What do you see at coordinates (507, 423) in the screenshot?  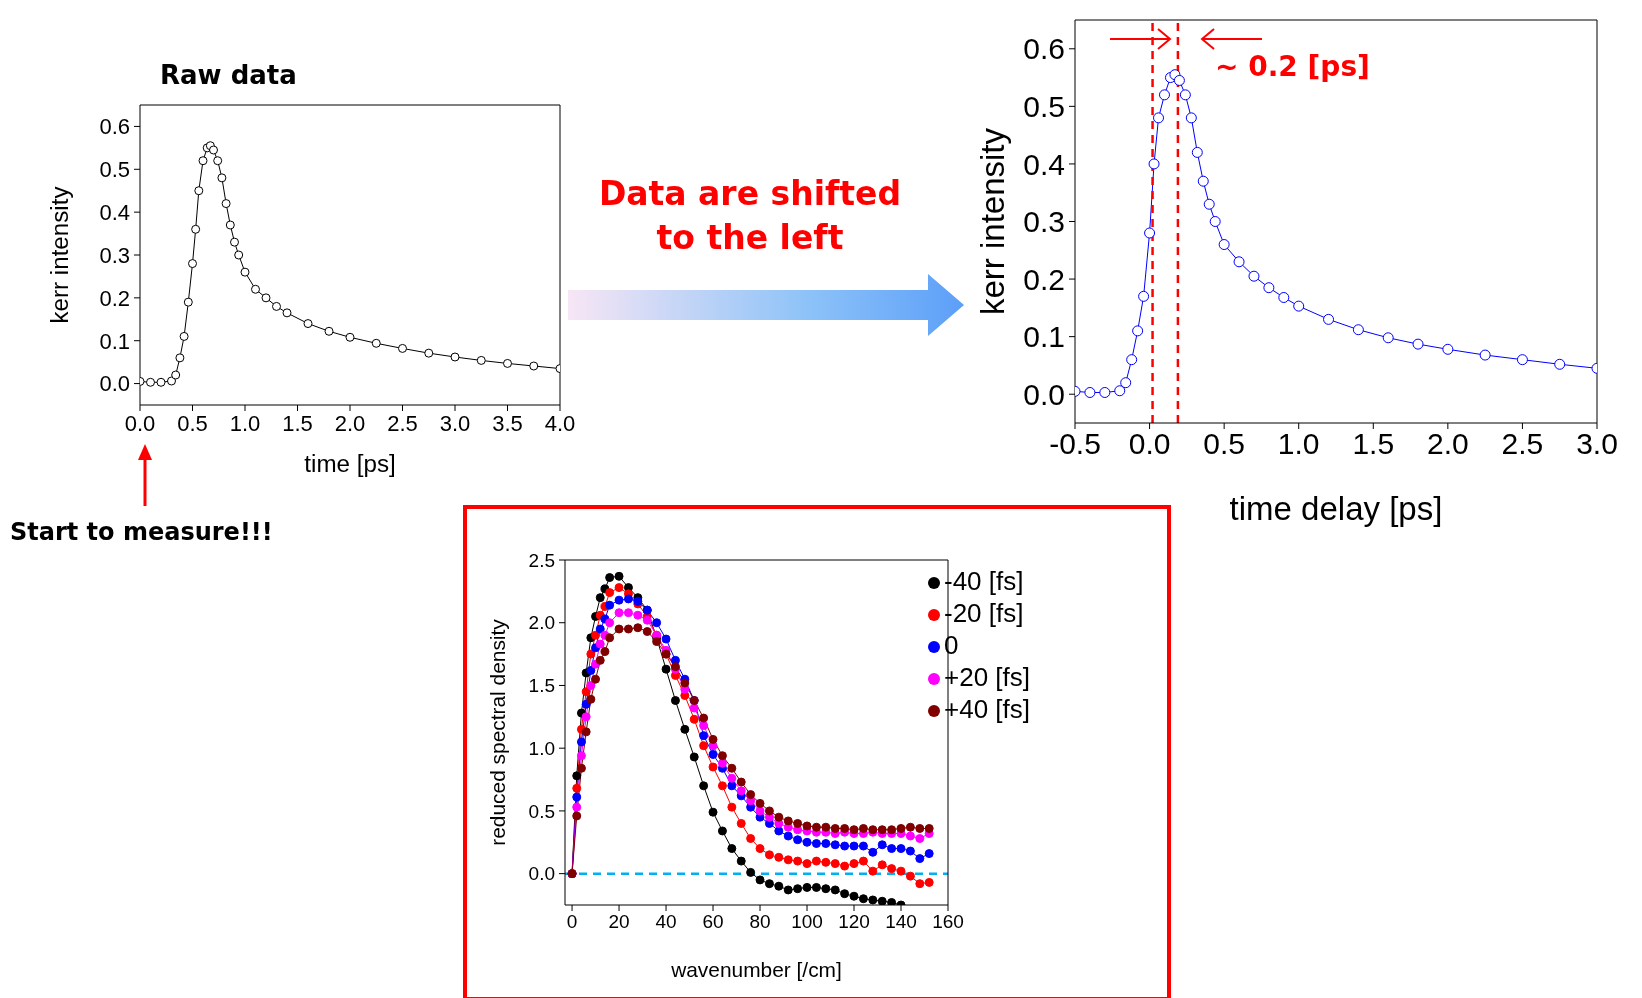 I see `x-tick-label: 3.5` at bounding box center [507, 423].